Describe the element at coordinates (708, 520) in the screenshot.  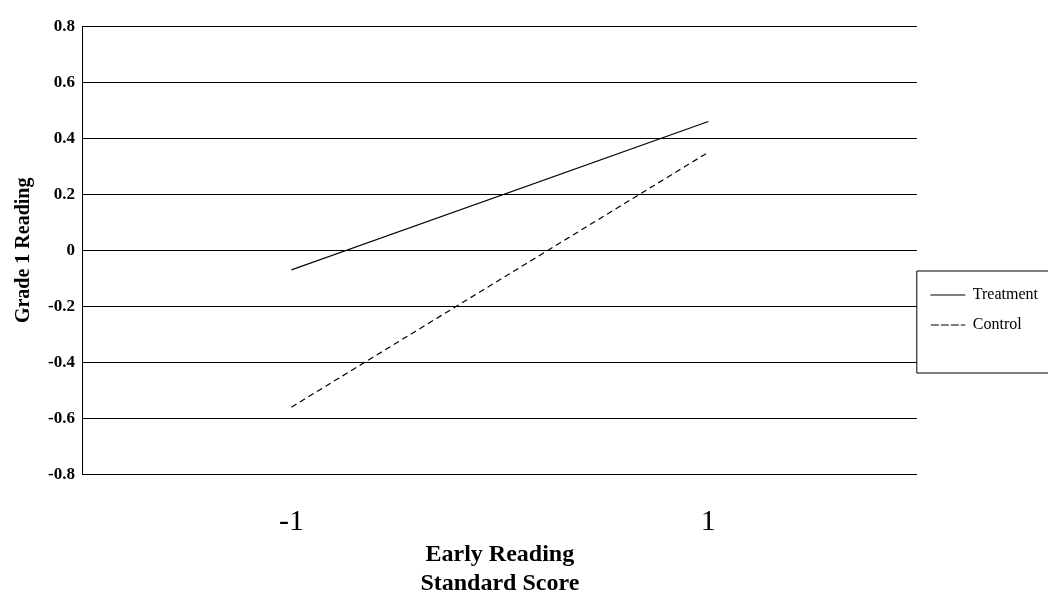
I see `x-tick-label: 1` at that location.